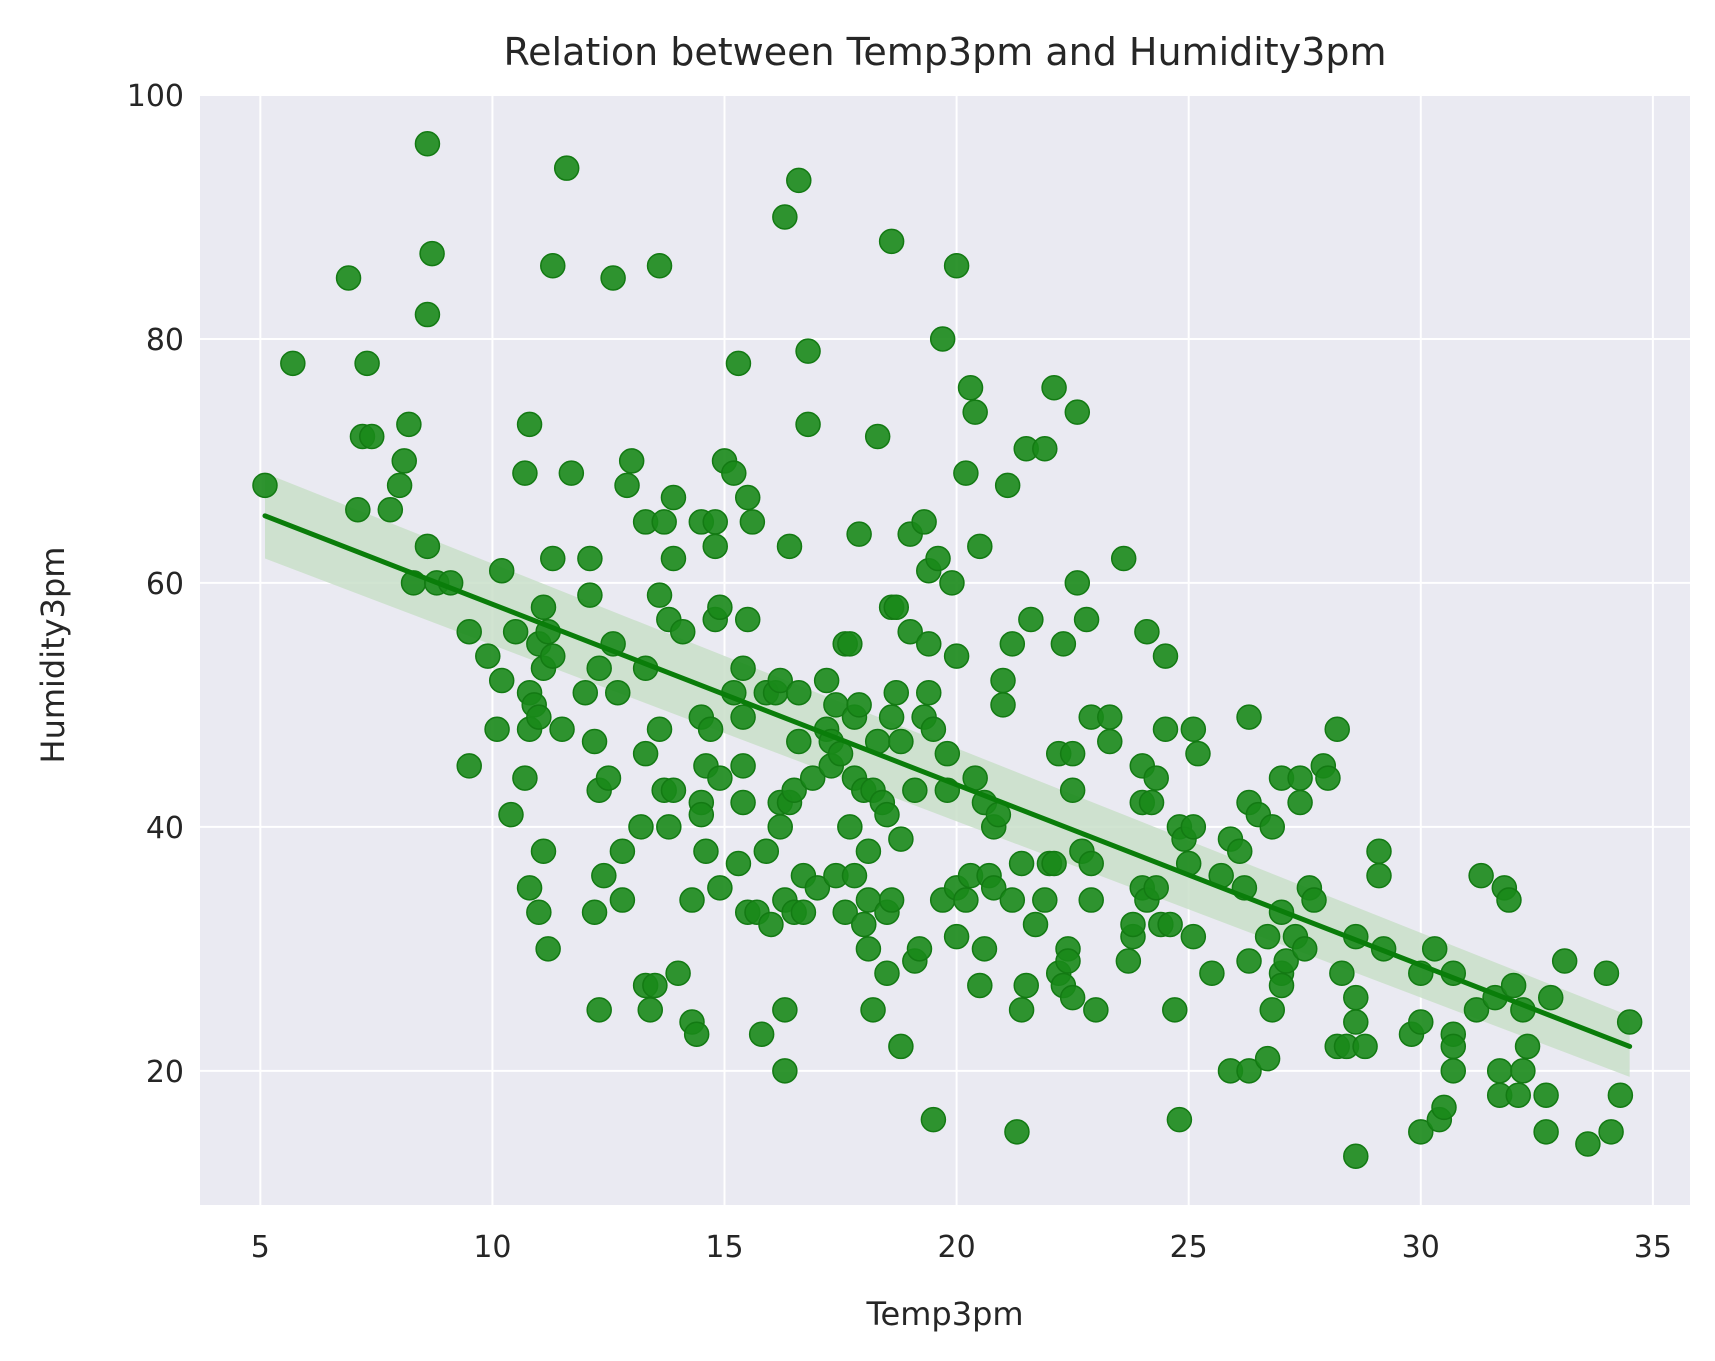  I want to click on y-tick-label: 80, so click(165, 340).